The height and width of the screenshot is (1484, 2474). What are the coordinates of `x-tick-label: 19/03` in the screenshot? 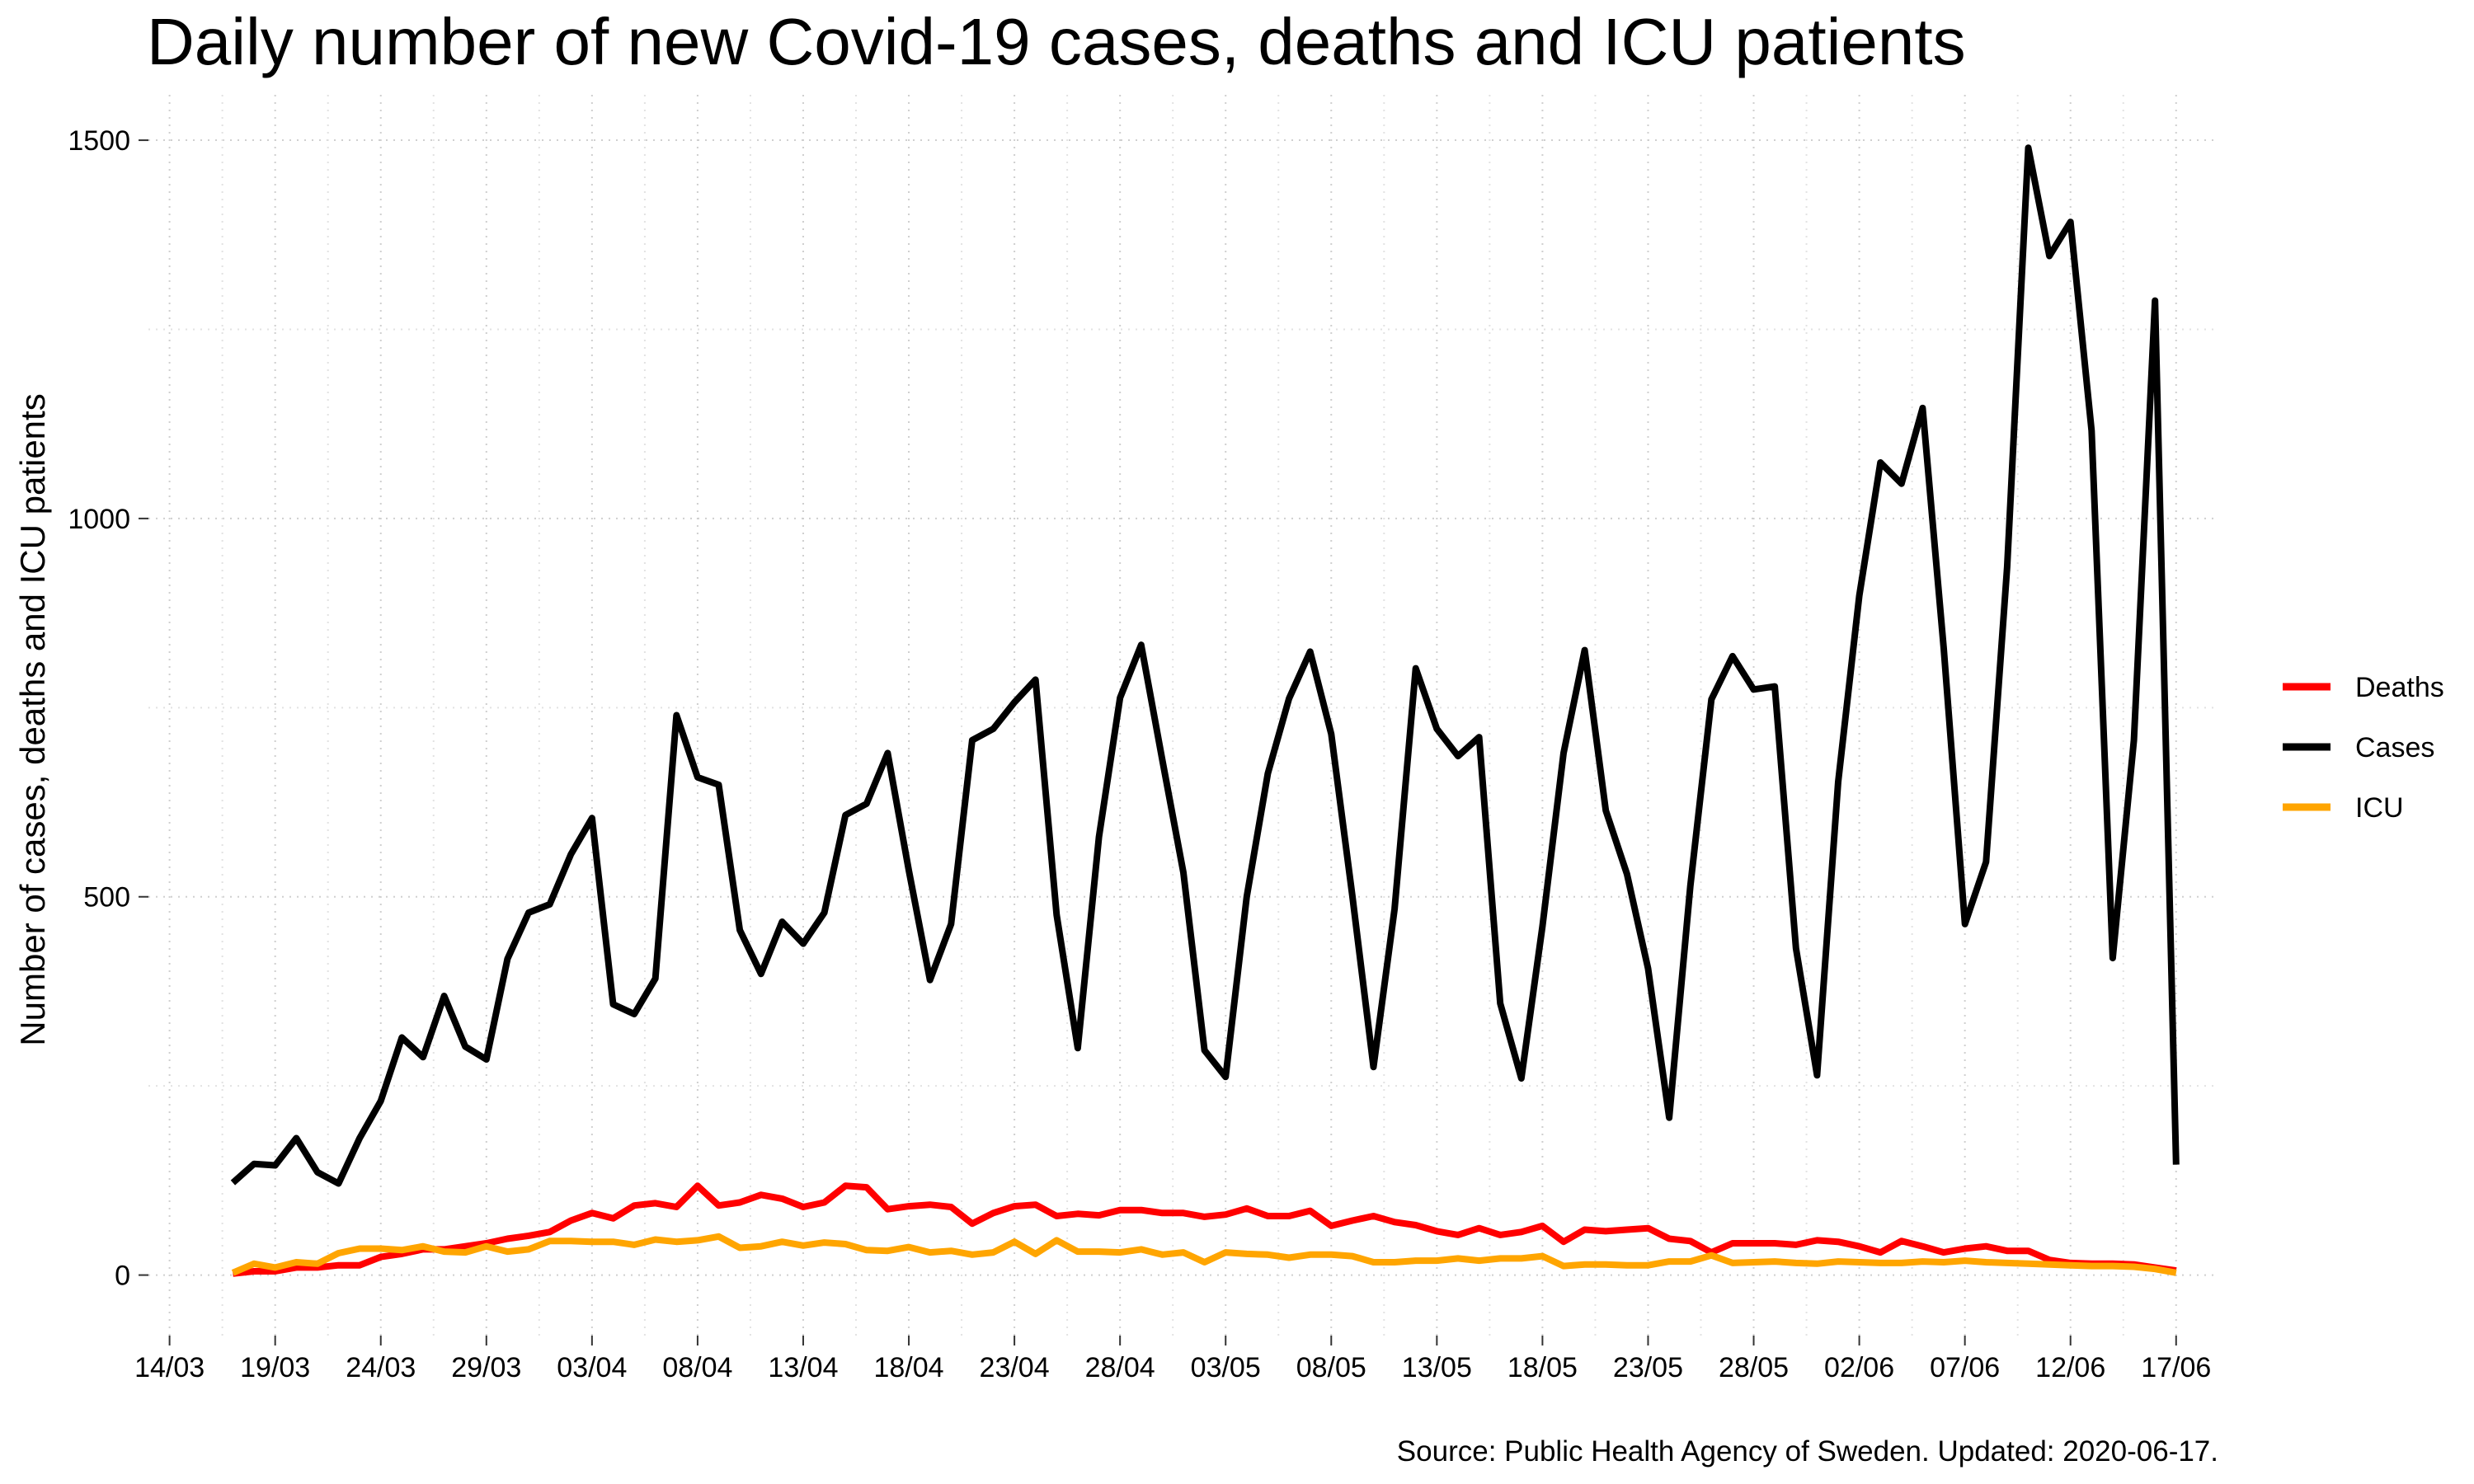 It's located at (275, 1367).